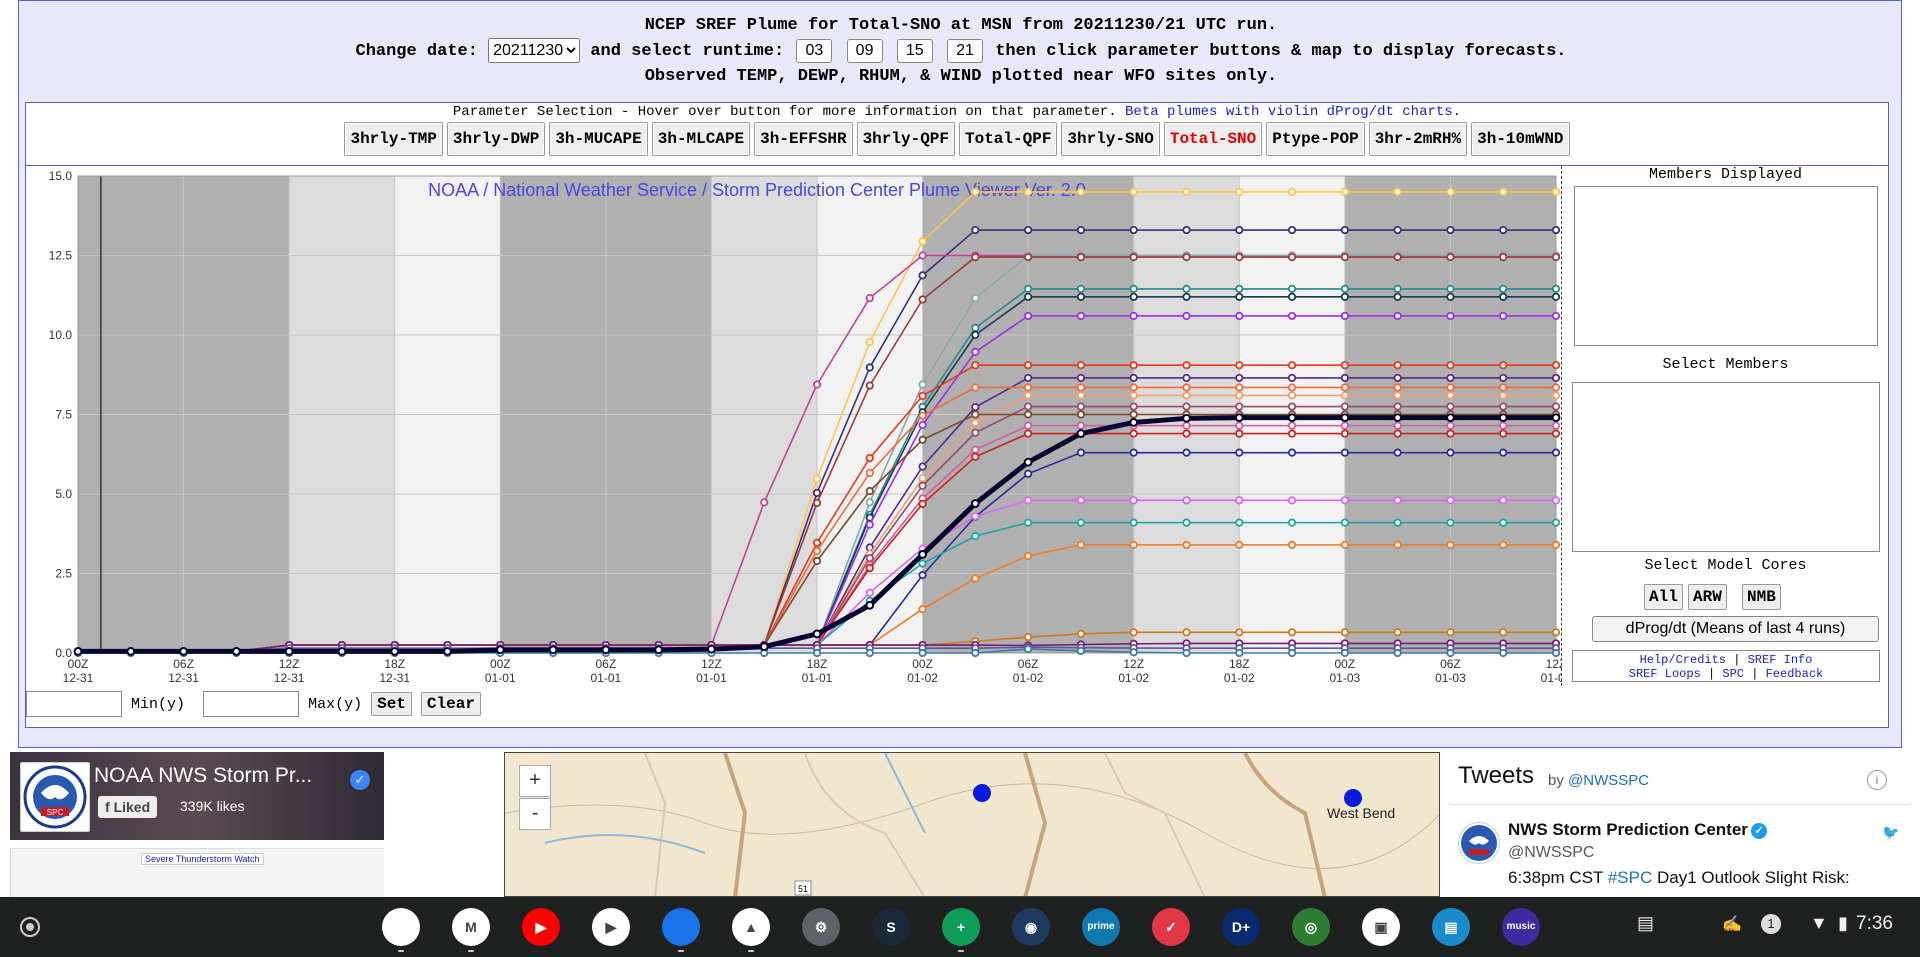 The width and height of the screenshot is (1920, 957). Describe the element at coordinates (1877, 780) in the screenshot. I see `info-icon: i` at that location.